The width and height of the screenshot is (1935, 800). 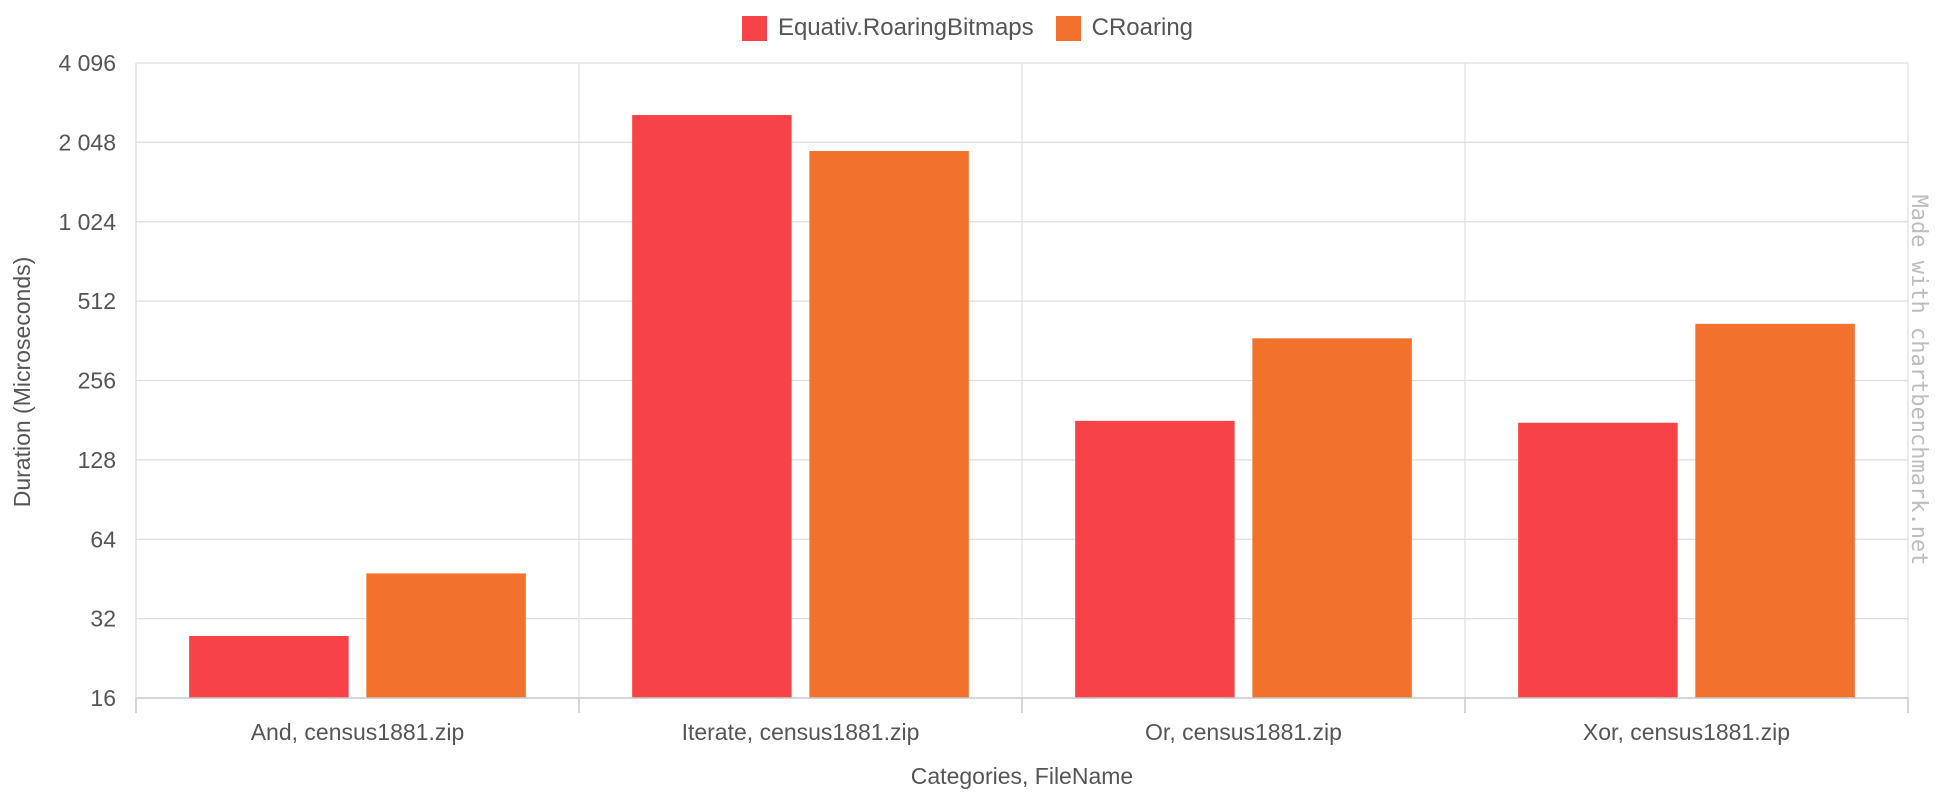 I want to click on x-axis-title: Categories, FileName, so click(x=1022, y=776).